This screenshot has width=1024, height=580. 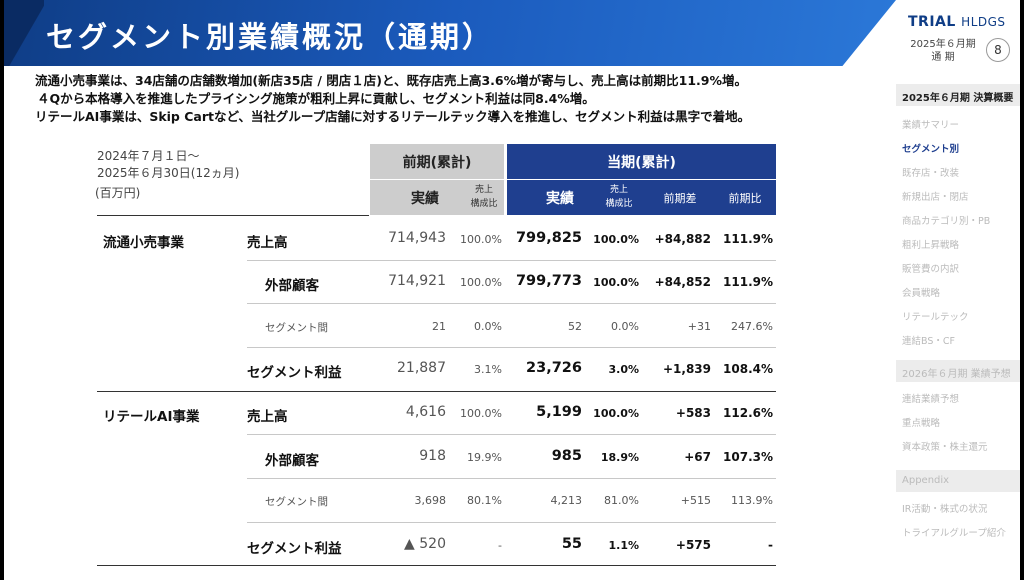 What do you see at coordinates (935, 317) in the screenshot?
I see `sidebar-item-retail-tech: リテールテック` at bounding box center [935, 317].